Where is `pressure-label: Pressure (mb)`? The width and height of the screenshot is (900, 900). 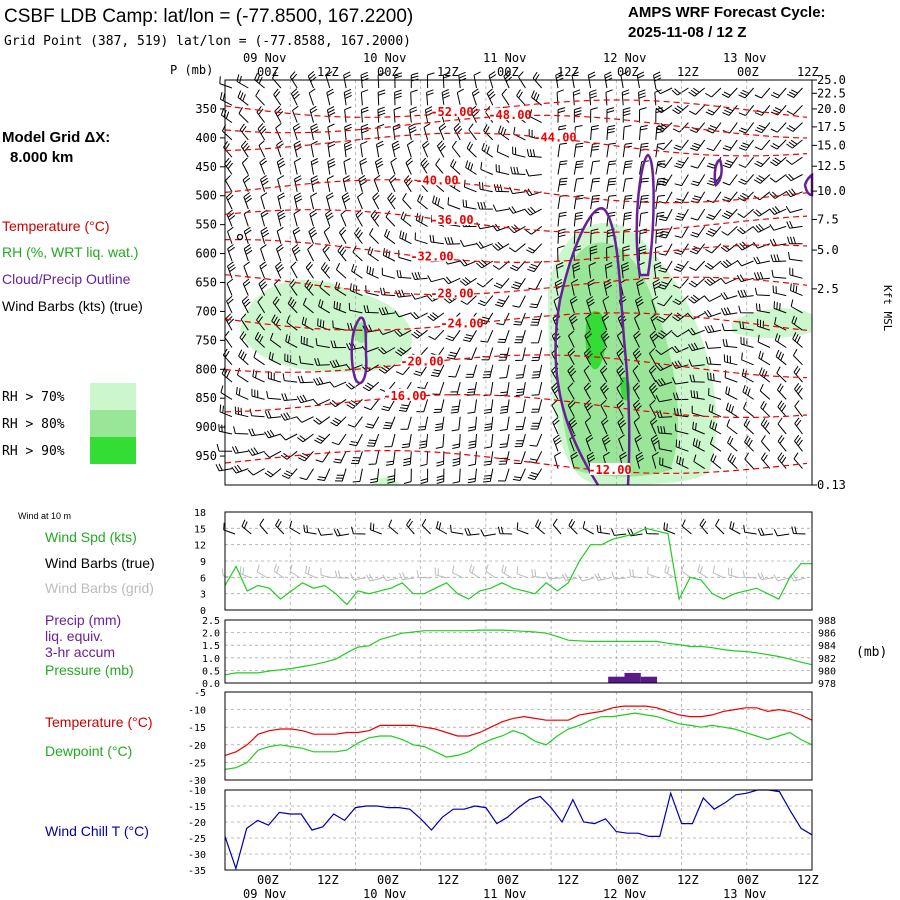
pressure-label: Pressure (mb) is located at coordinates (89, 670).